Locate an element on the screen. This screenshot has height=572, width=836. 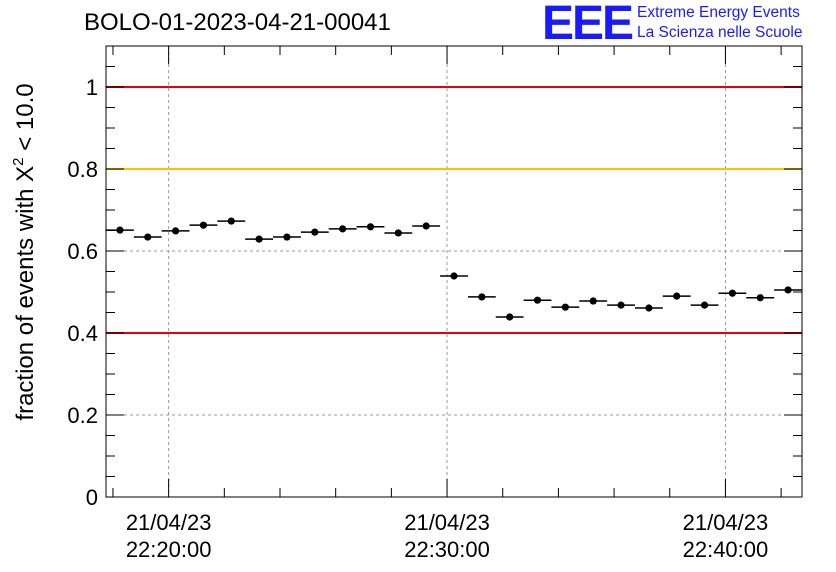
logo-caption-line-2: La Scienza nelle Scuole is located at coordinates (720, 32).